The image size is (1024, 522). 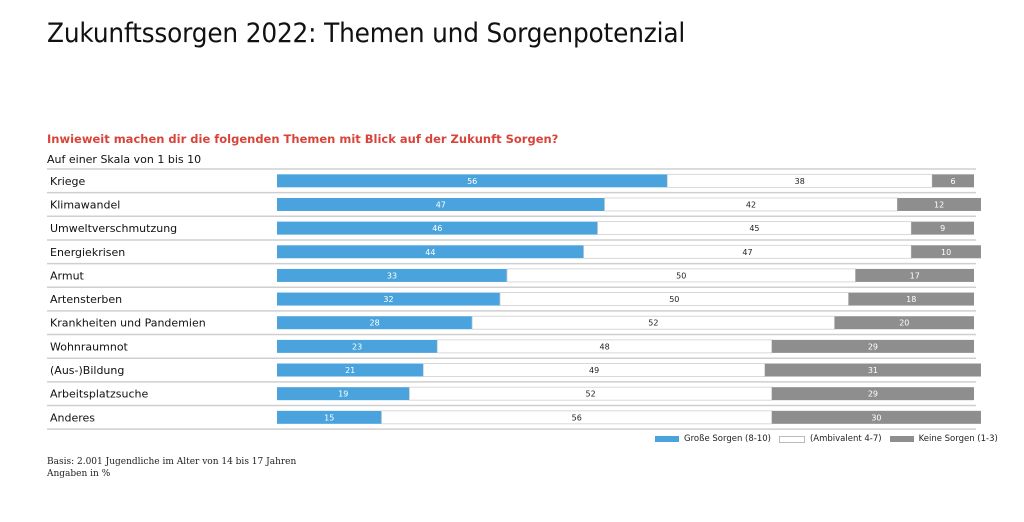 What do you see at coordinates (845, 439) in the screenshot?
I see `legend-label-ambivalent: (Ambivalent 4-7)` at bounding box center [845, 439].